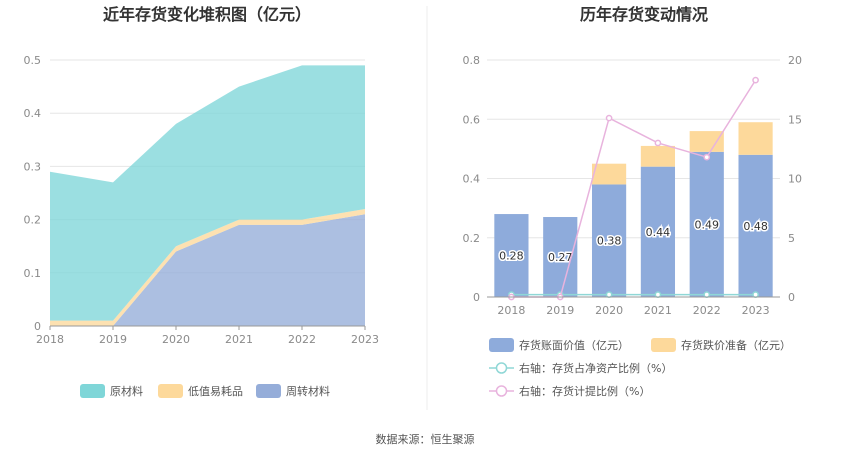  What do you see at coordinates (472, 238) in the screenshot?
I see `right-left-y-tick-label: 0.2` at bounding box center [472, 238].